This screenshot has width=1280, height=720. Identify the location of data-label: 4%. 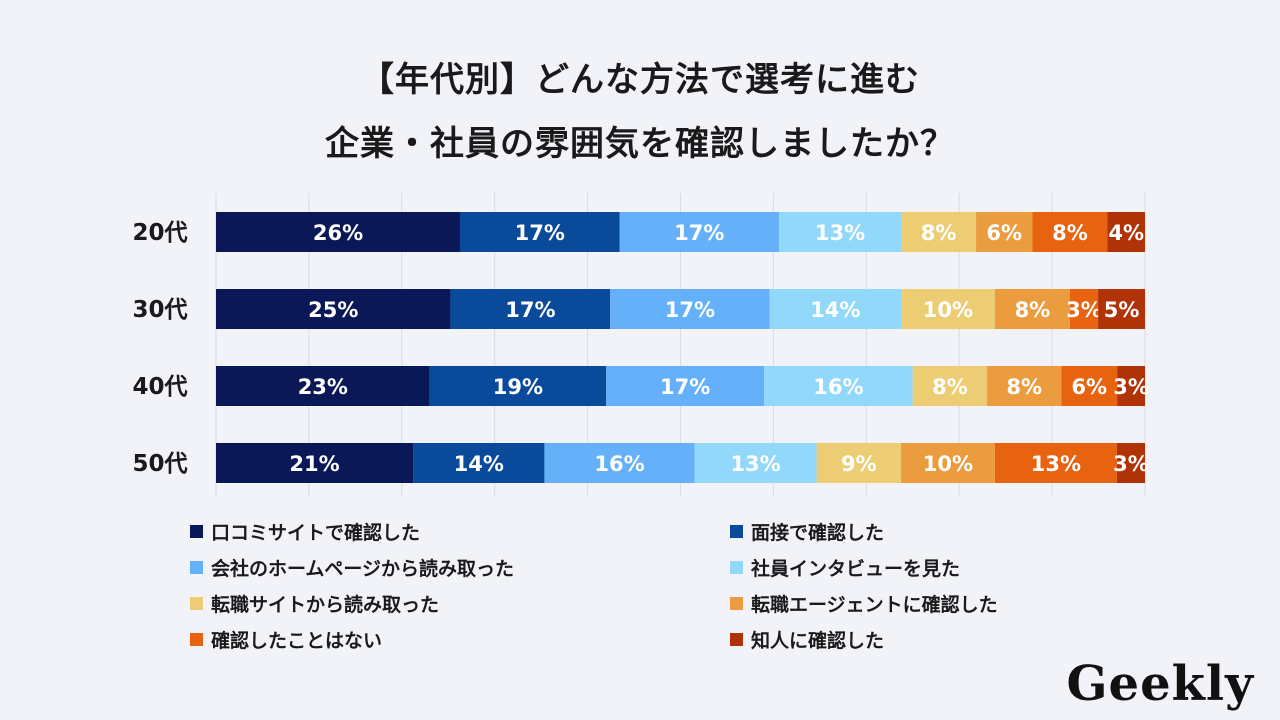
(1126, 233).